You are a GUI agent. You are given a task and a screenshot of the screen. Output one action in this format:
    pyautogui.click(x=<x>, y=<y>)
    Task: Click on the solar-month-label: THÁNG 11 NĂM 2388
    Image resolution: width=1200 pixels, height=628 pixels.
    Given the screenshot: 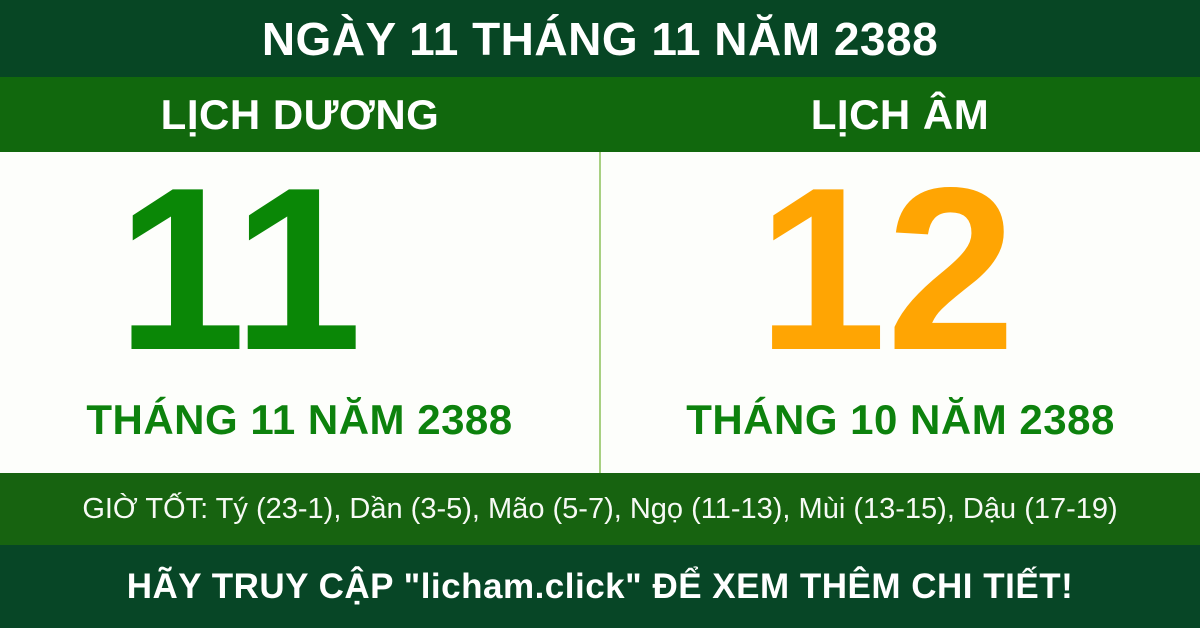 What is the action you would take?
    pyautogui.click(x=299, y=419)
    